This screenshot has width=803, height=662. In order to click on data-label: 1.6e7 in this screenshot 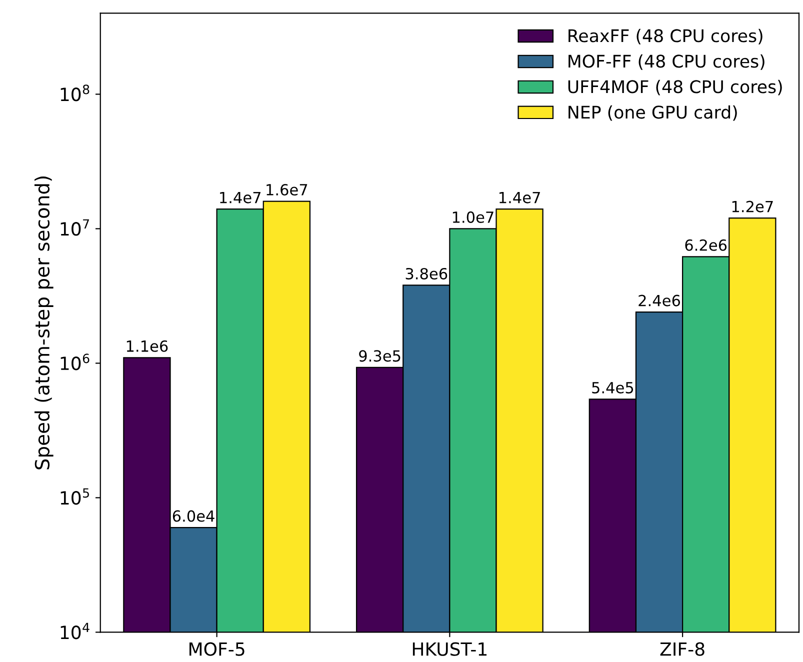, I will do `click(287, 190)`.